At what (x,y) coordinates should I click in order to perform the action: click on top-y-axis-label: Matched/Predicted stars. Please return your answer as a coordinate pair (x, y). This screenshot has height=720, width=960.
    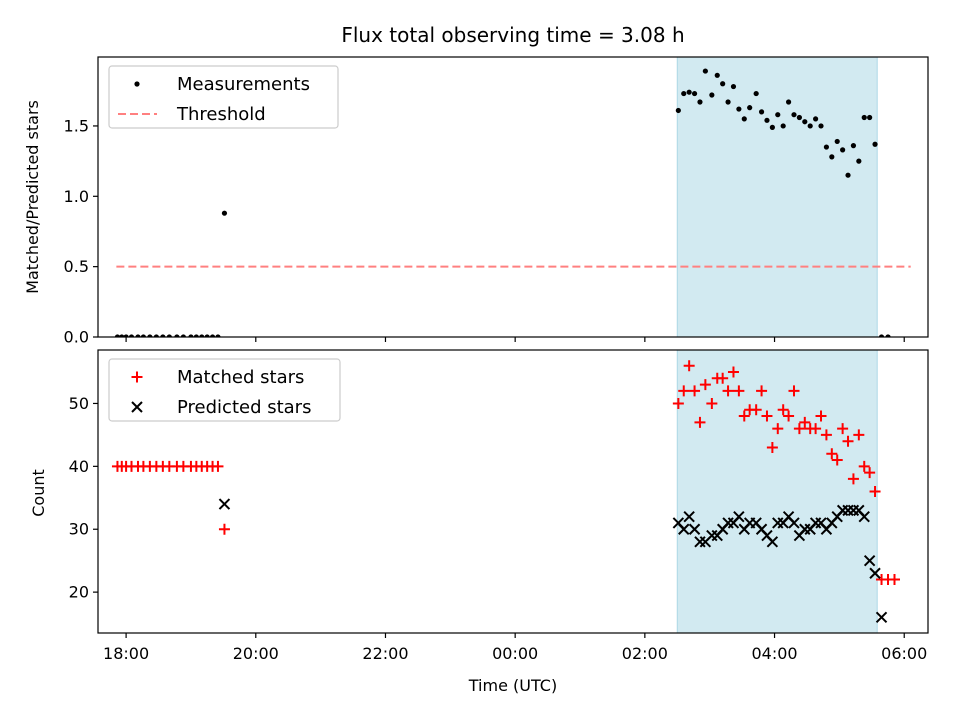
    Looking at the image, I should click on (32, 197).